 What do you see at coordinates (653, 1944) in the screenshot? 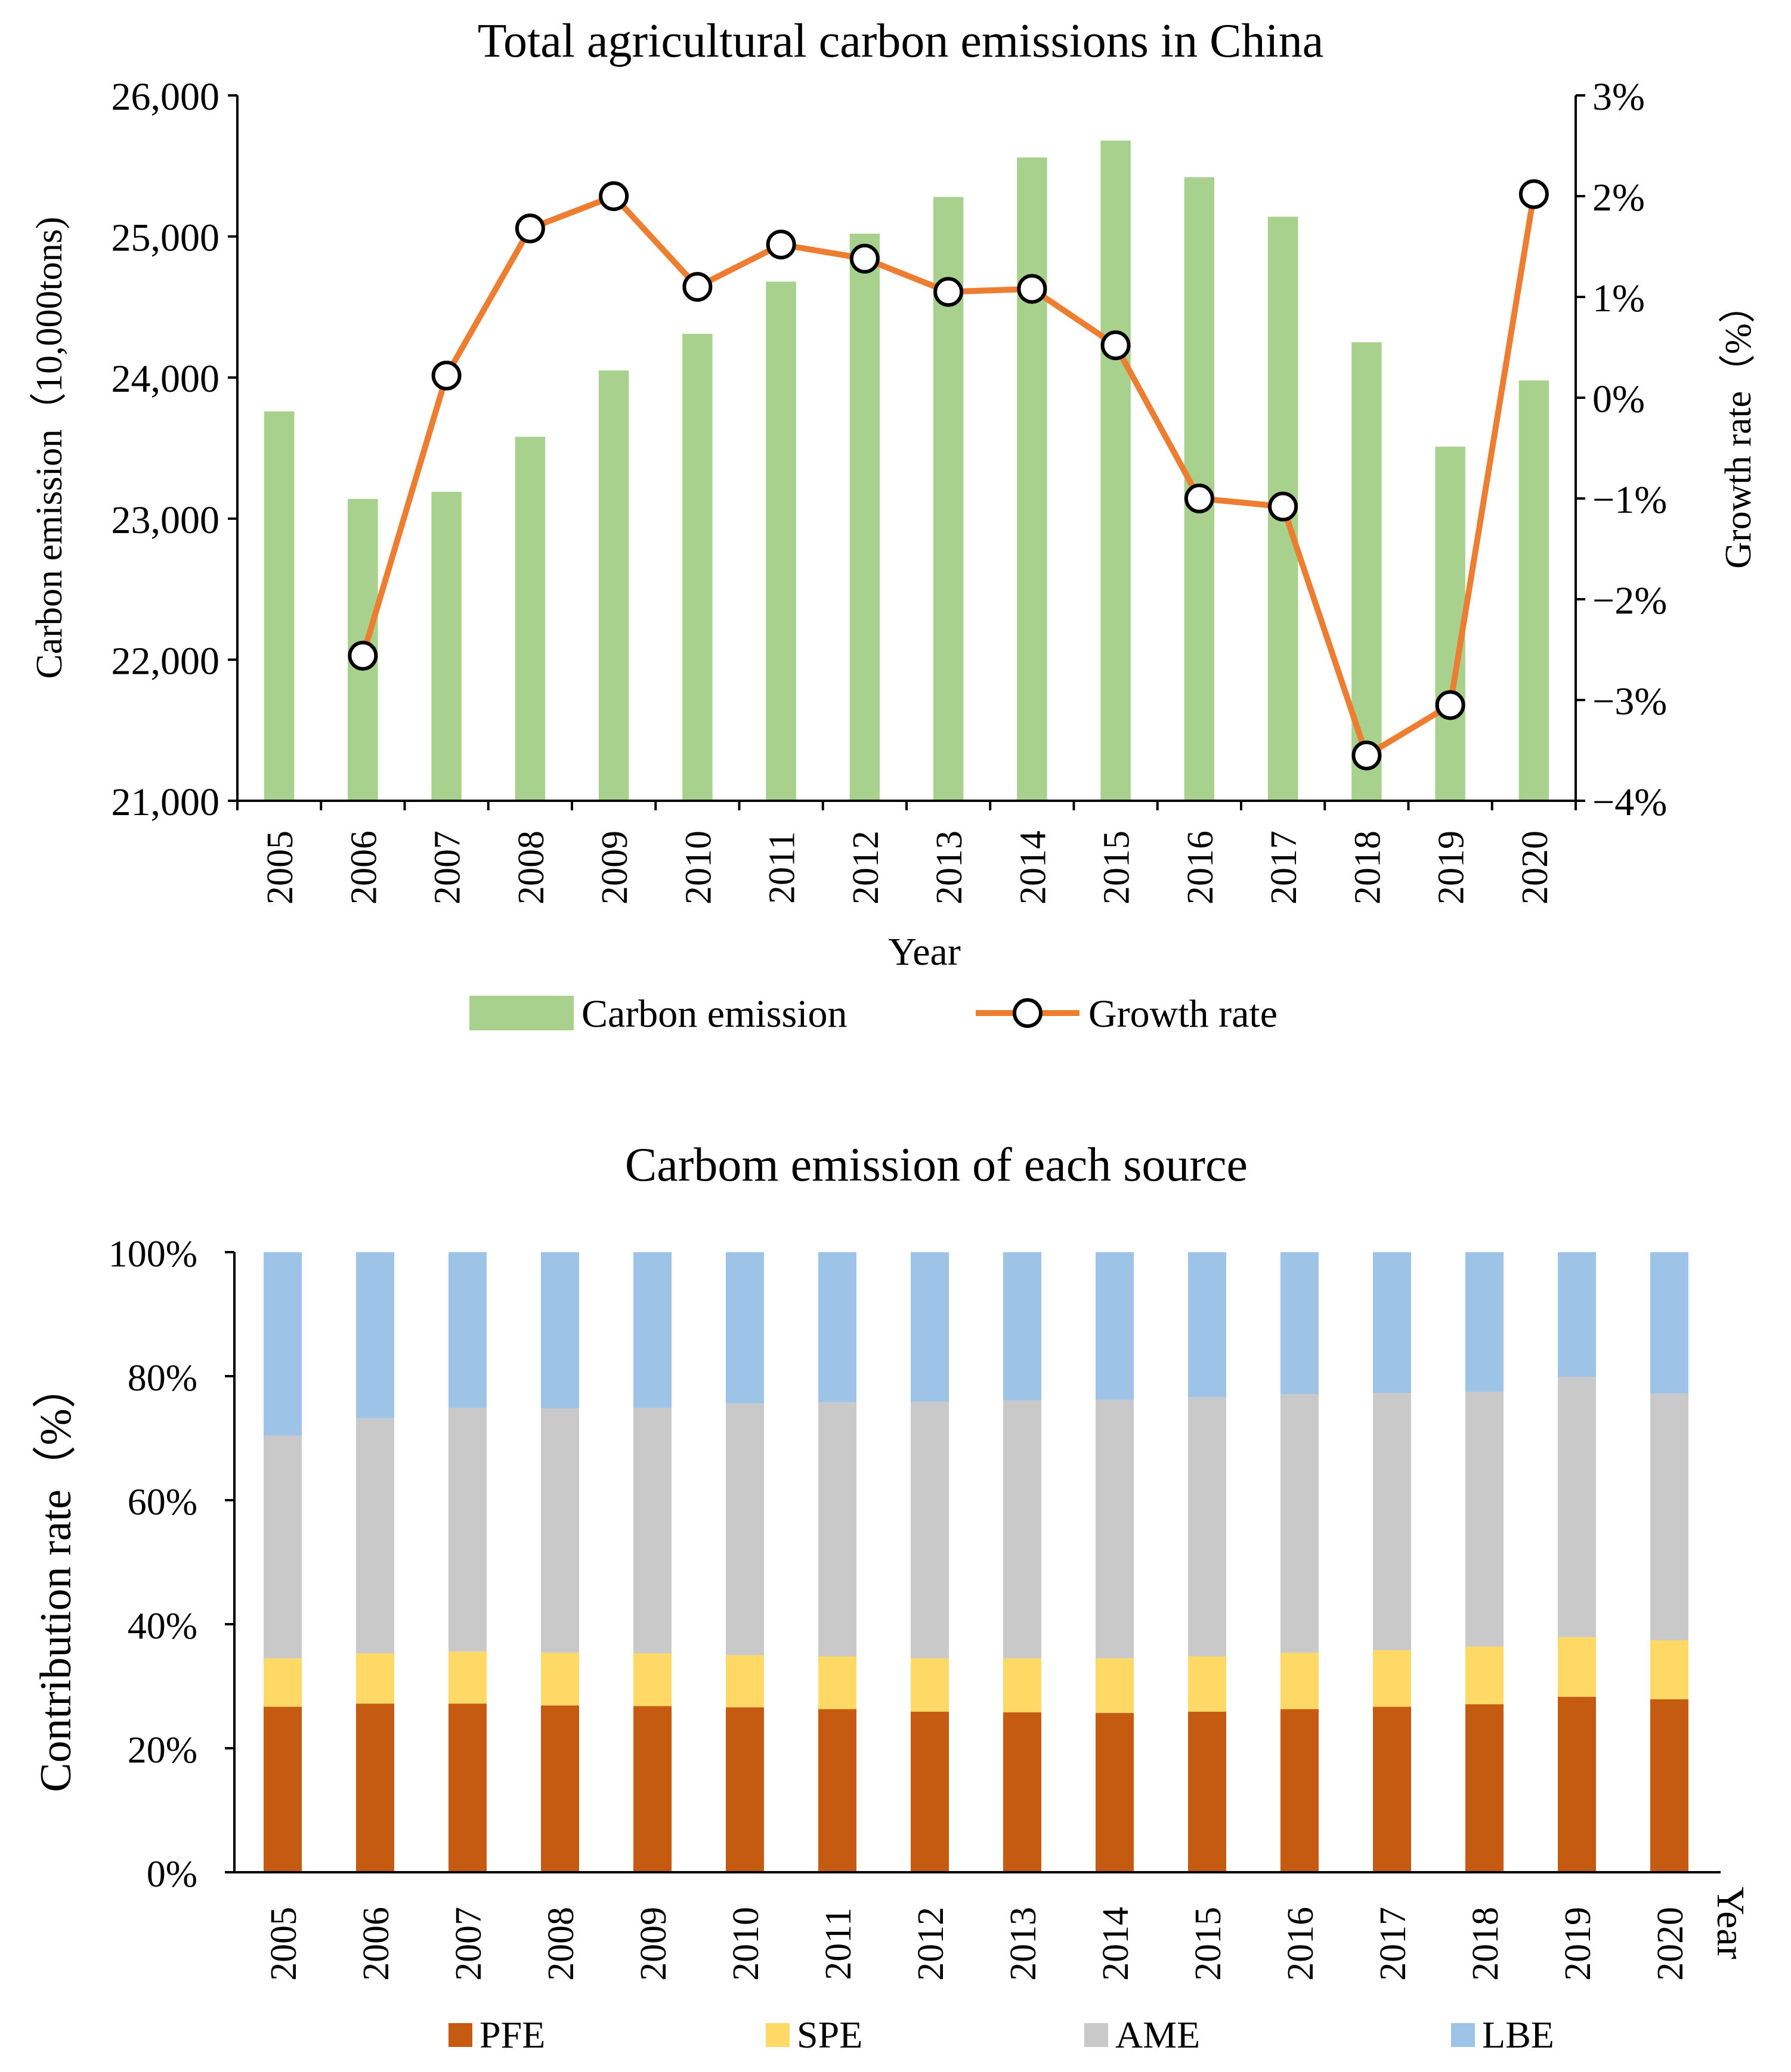
I see `bottom-x-tick-label-2009: 2009` at bounding box center [653, 1944].